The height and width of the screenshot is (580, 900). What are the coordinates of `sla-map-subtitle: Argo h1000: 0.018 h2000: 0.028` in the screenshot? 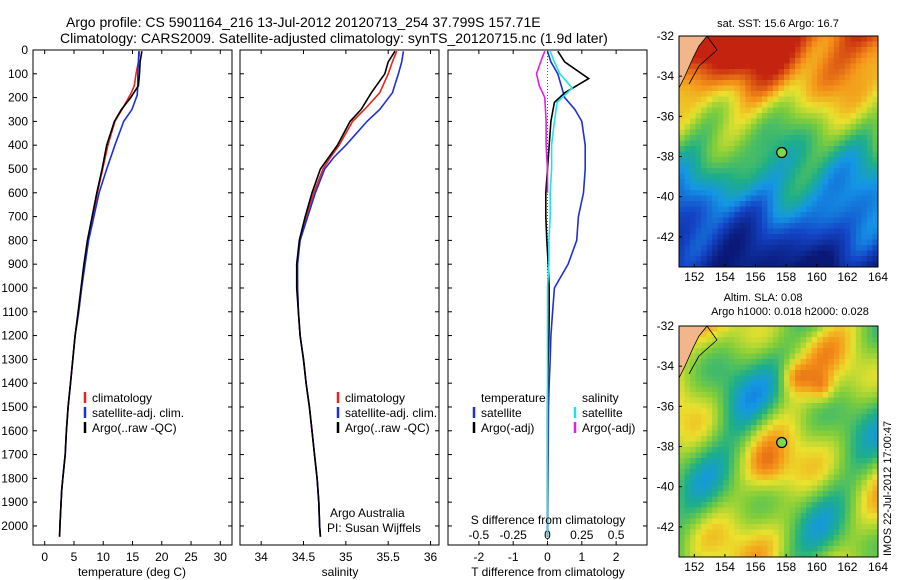 It's located at (790, 312).